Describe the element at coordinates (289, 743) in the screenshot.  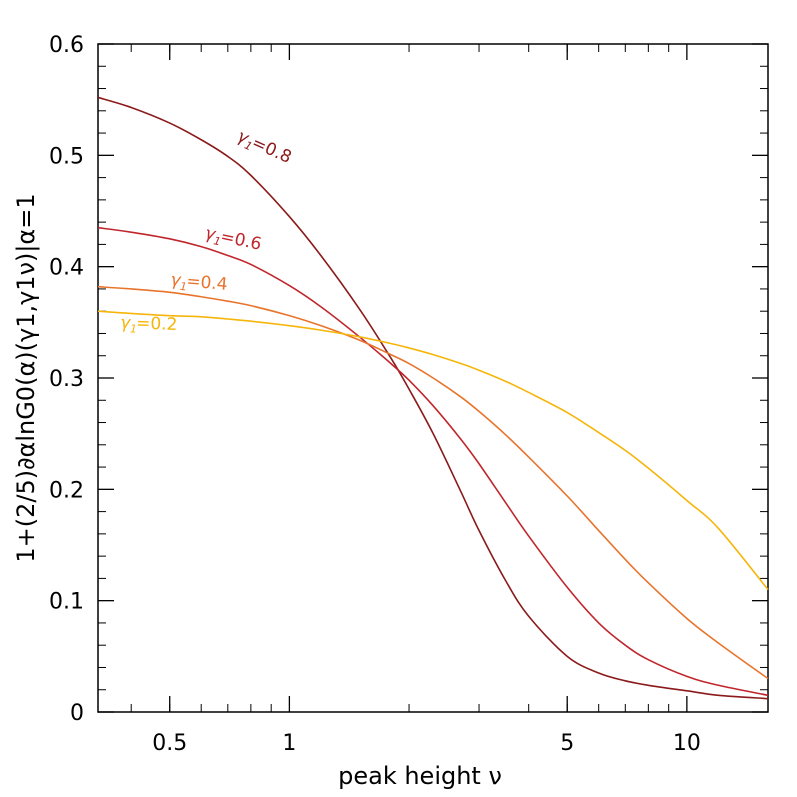
I see `x-tick-label: 1` at that location.